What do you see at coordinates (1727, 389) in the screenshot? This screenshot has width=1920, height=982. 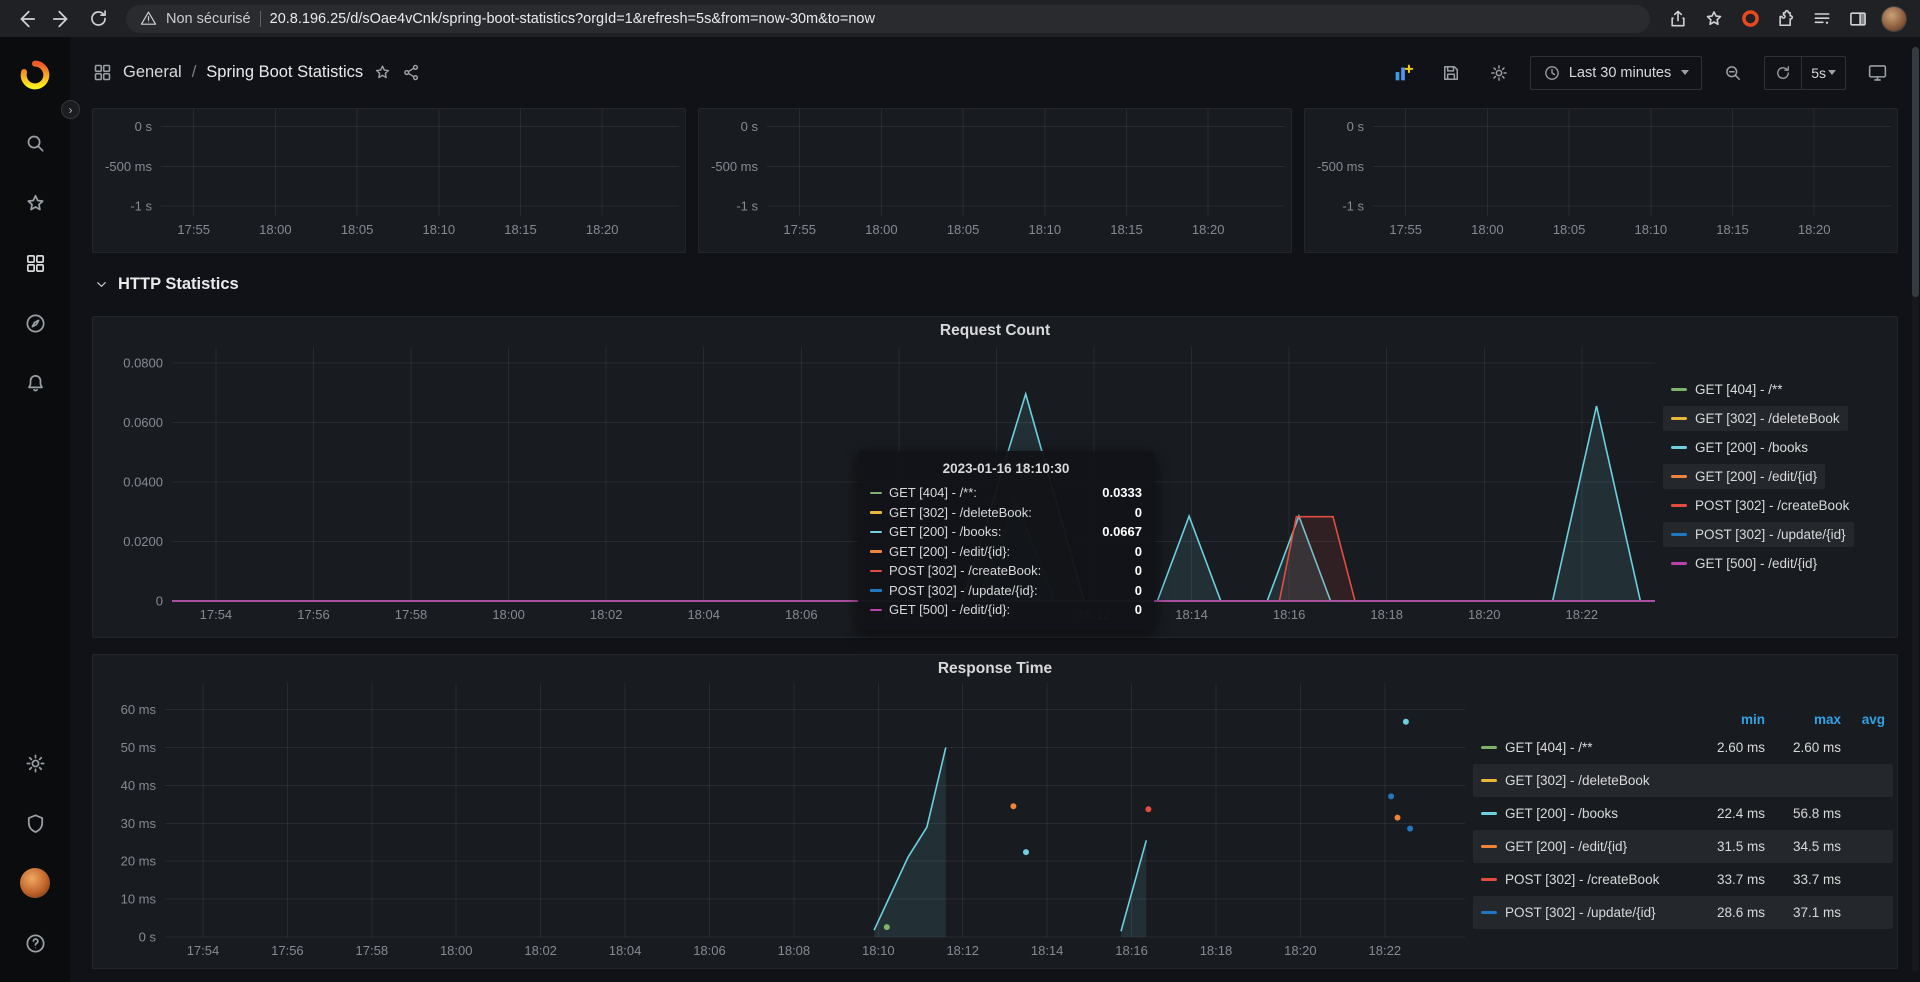 I see `legend-item: GET [404] - /**` at bounding box center [1727, 389].